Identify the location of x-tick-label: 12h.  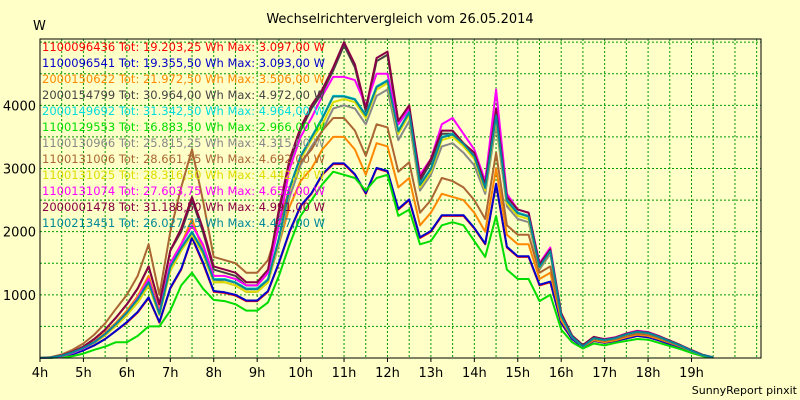
(387, 373).